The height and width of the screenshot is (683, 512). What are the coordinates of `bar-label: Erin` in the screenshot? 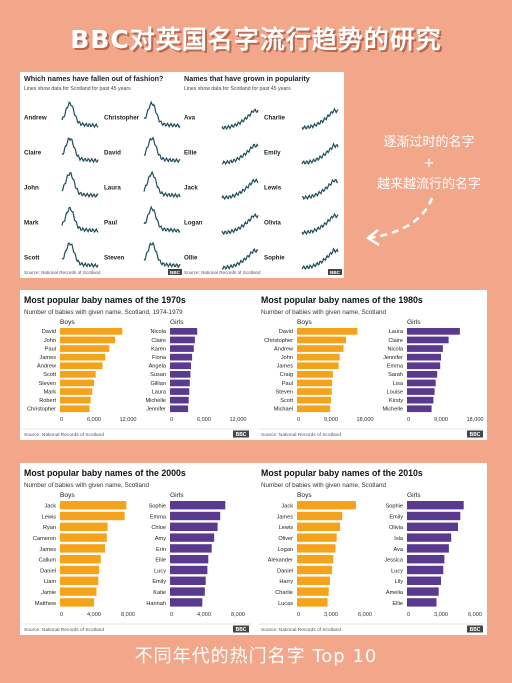 It's located at (161, 550).